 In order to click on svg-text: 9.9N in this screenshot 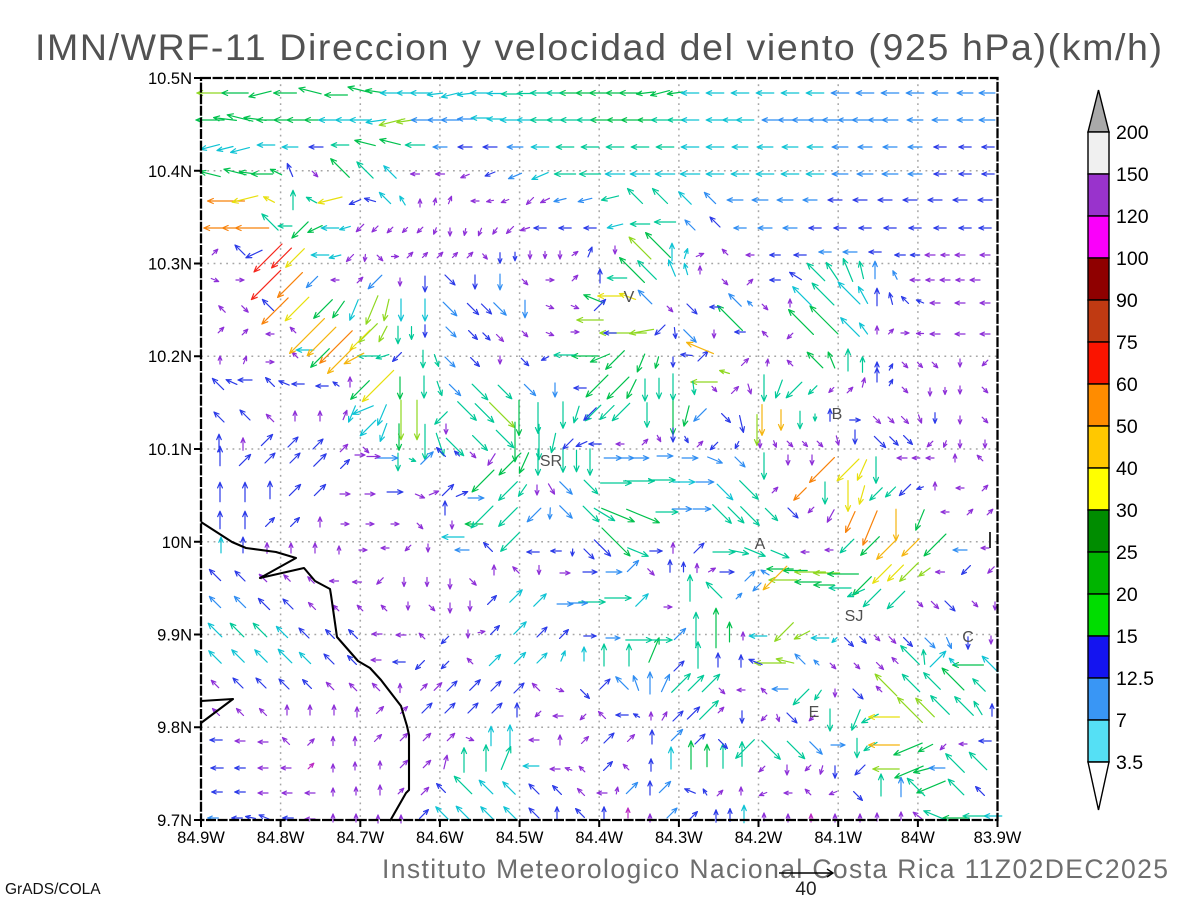, I will do `click(174, 636)`.